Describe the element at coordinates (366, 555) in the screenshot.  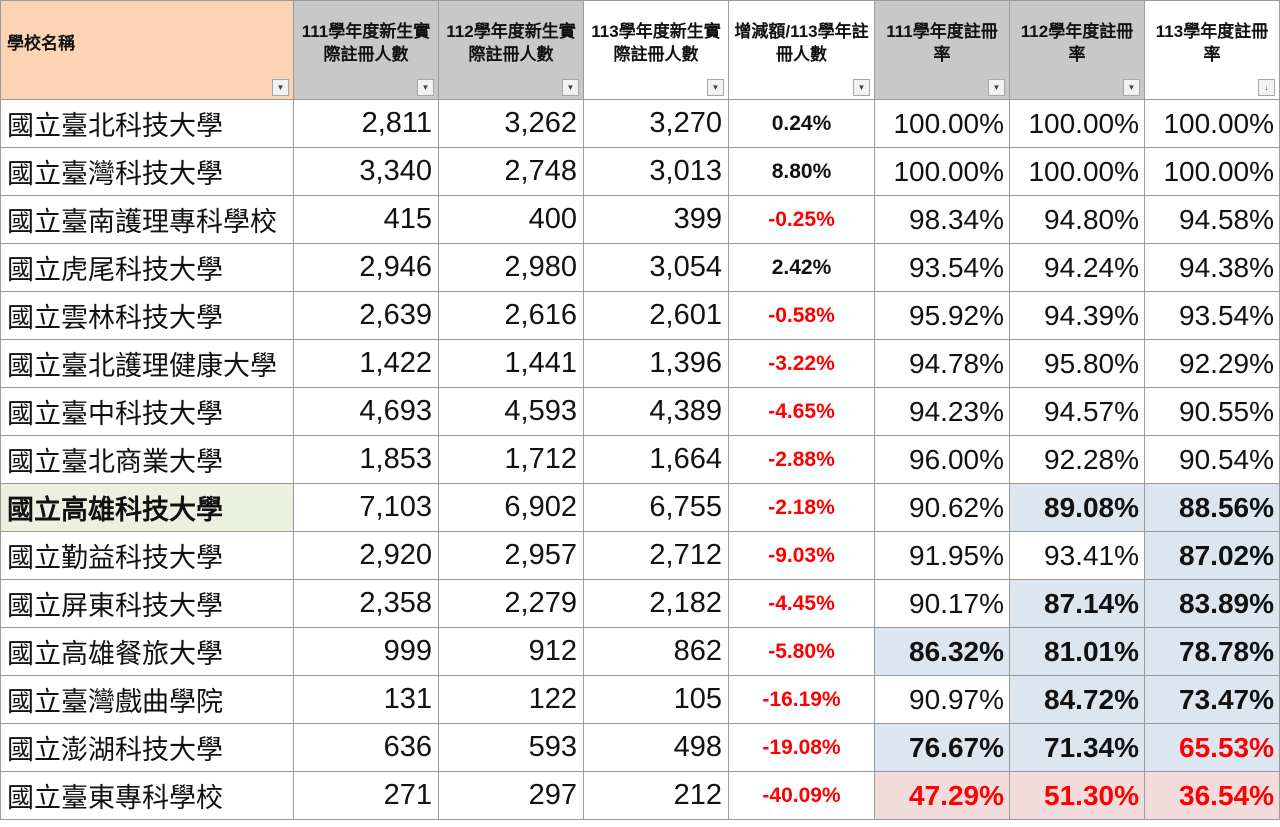
I see `cell-enrolled-111: 2,920` at that location.